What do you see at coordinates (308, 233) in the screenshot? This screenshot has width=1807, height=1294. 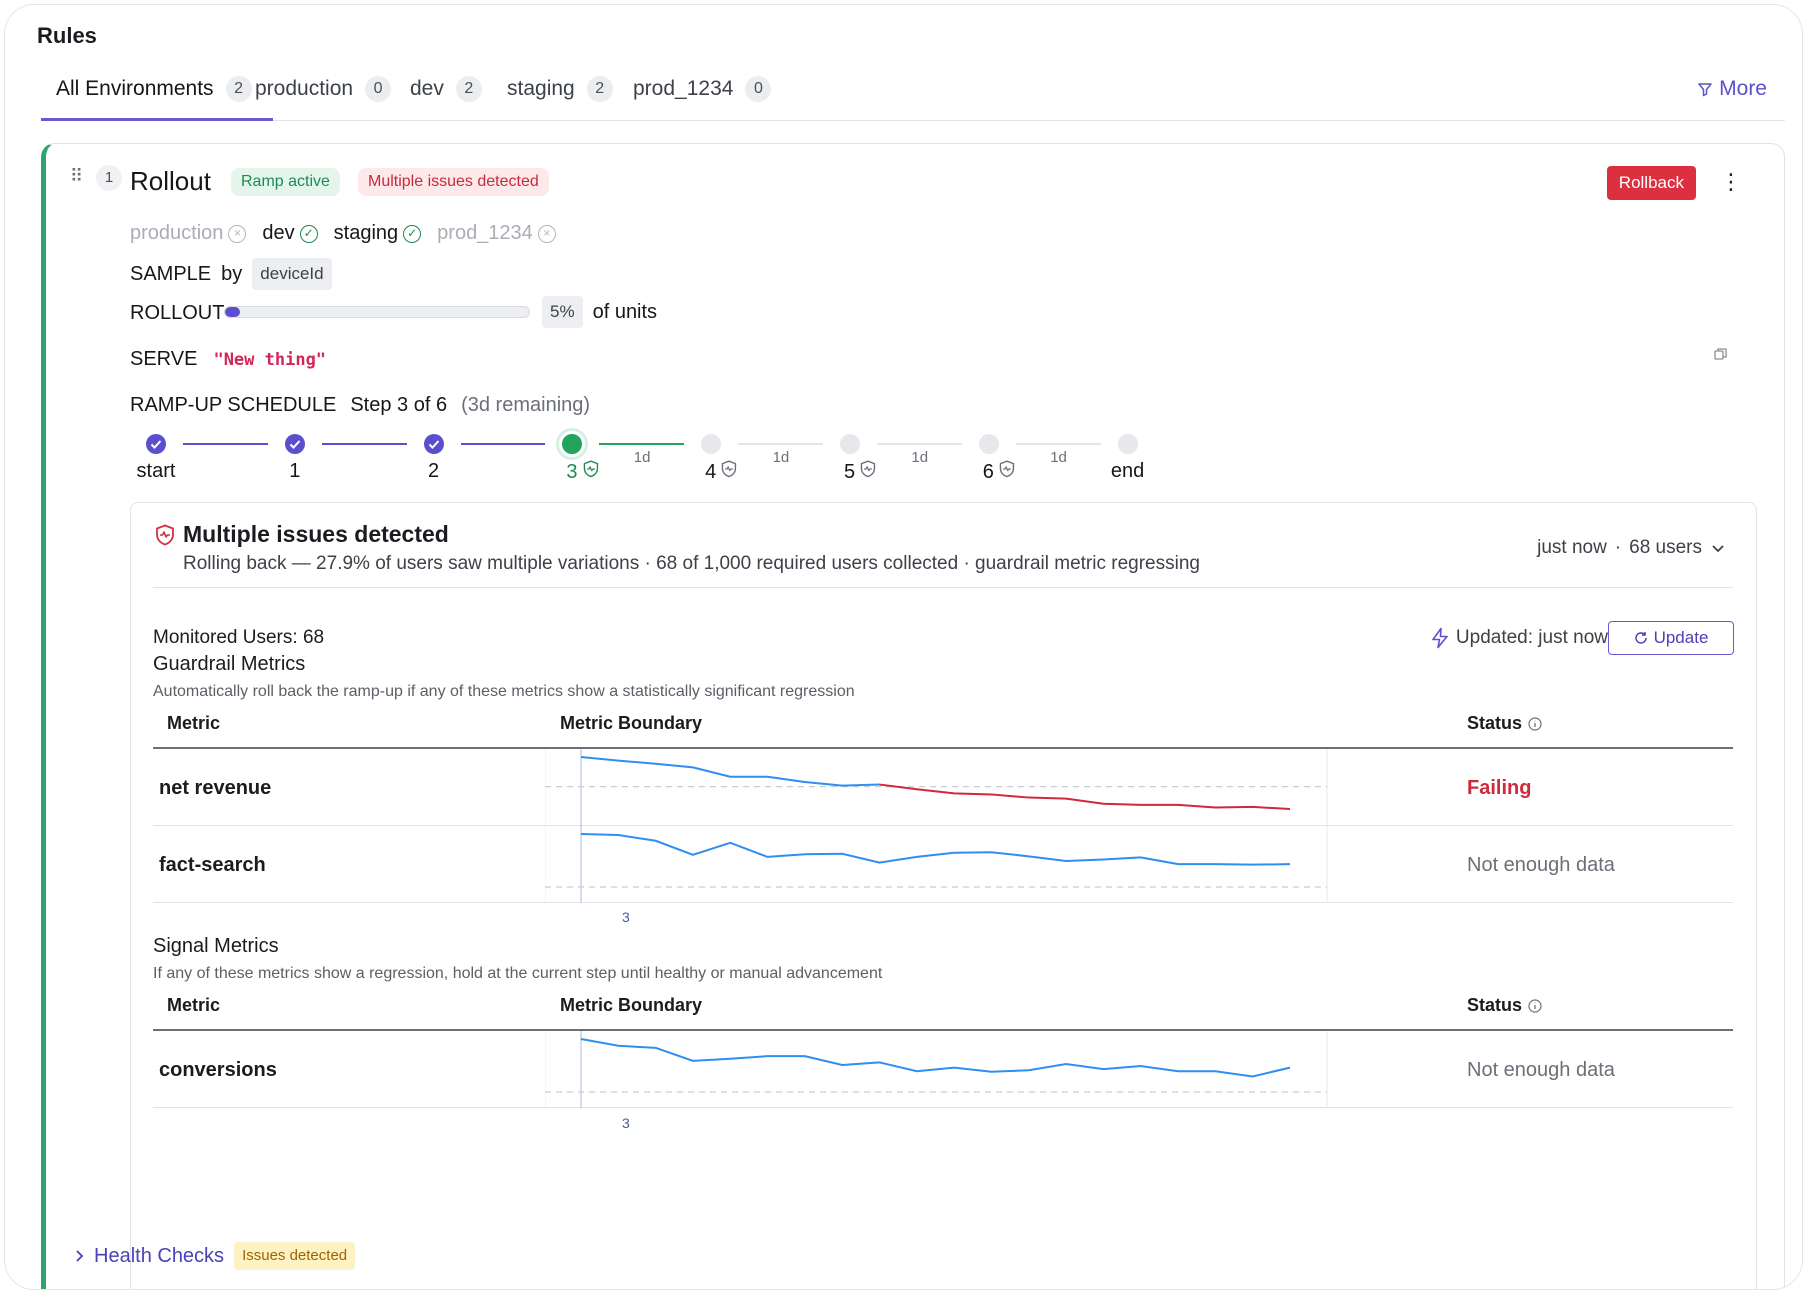 I see `check-circle-icon: ✓` at bounding box center [308, 233].